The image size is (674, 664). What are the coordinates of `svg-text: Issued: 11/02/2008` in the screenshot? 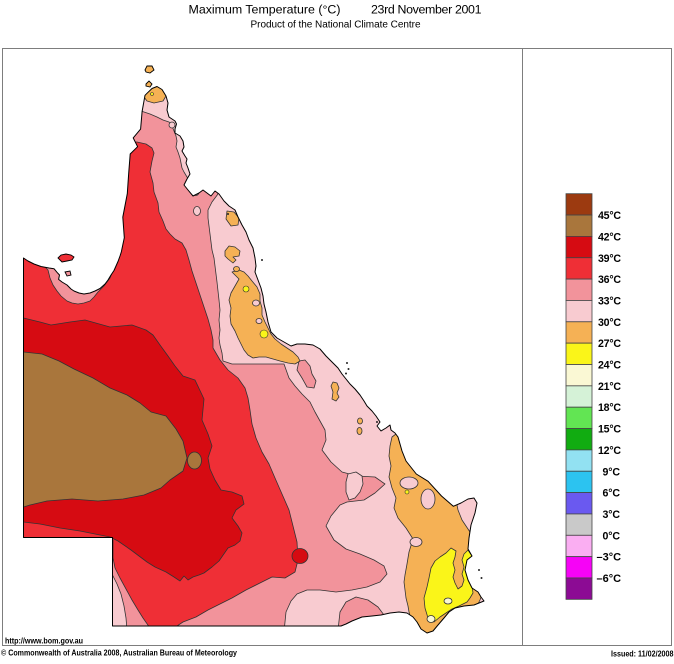 It's located at (642, 654).